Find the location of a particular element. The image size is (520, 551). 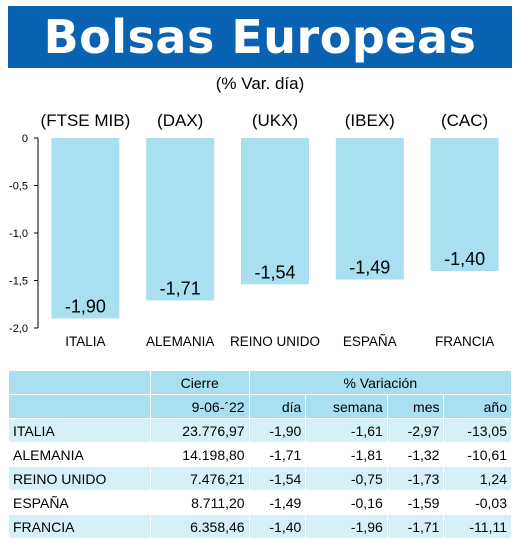

table-cell-semana: -1,81 is located at coordinates (346, 454).